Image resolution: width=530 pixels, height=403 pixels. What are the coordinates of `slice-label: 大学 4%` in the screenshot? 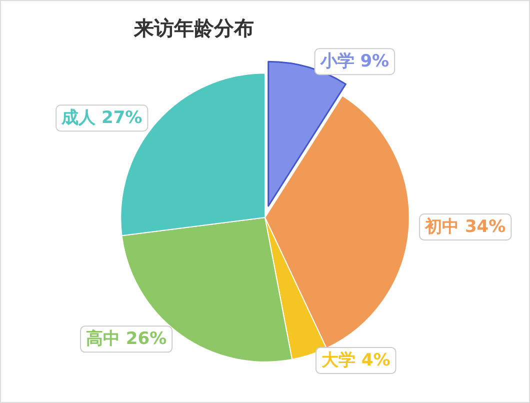 It's located at (355, 360).